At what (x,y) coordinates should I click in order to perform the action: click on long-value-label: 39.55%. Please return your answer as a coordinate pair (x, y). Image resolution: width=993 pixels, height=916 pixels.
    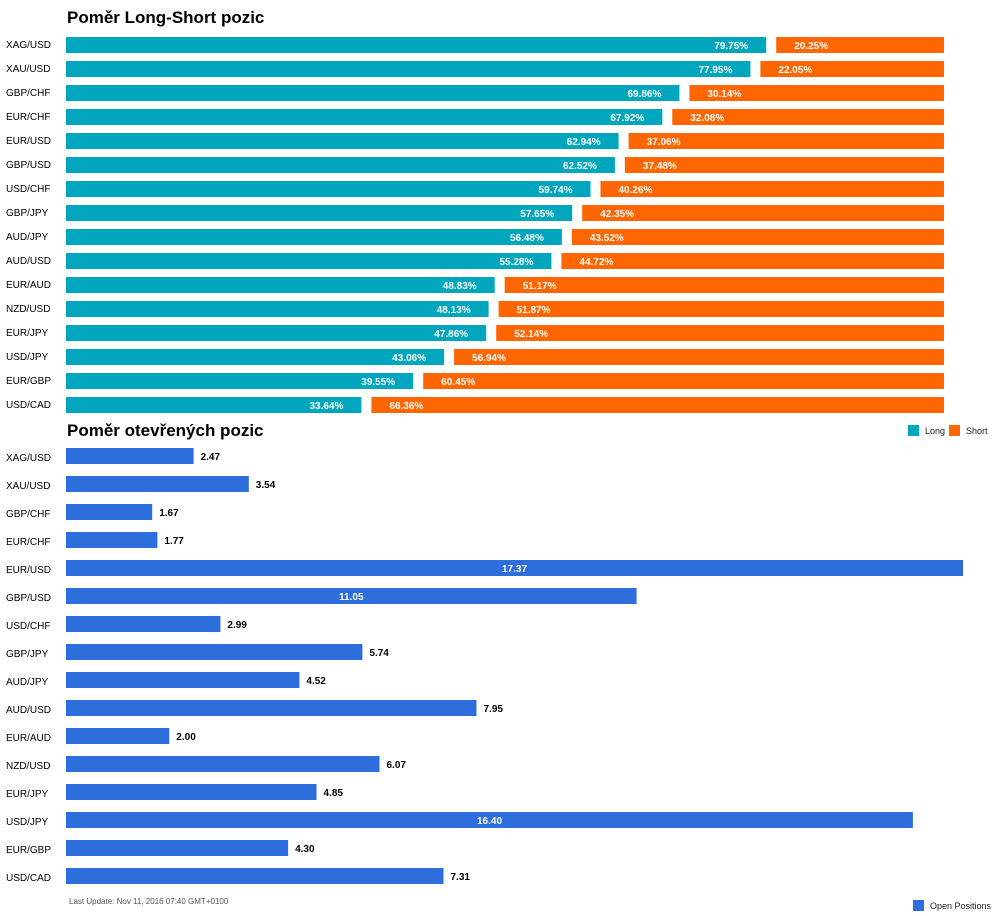
    Looking at the image, I should click on (378, 382).